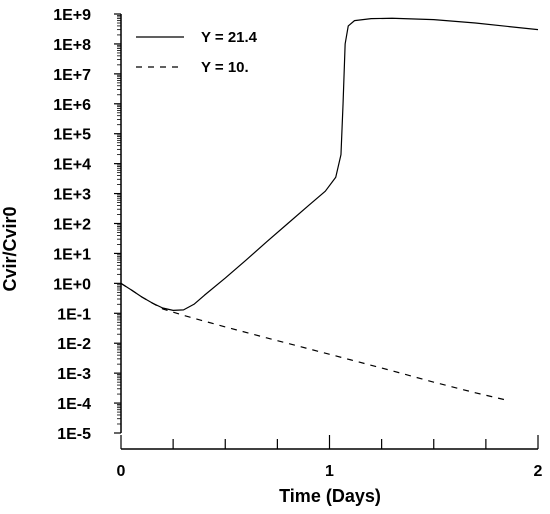 This screenshot has width=550, height=514. Describe the element at coordinates (72, 284) in the screenshot. I see `y-tick-label: 1E+0` at that location.